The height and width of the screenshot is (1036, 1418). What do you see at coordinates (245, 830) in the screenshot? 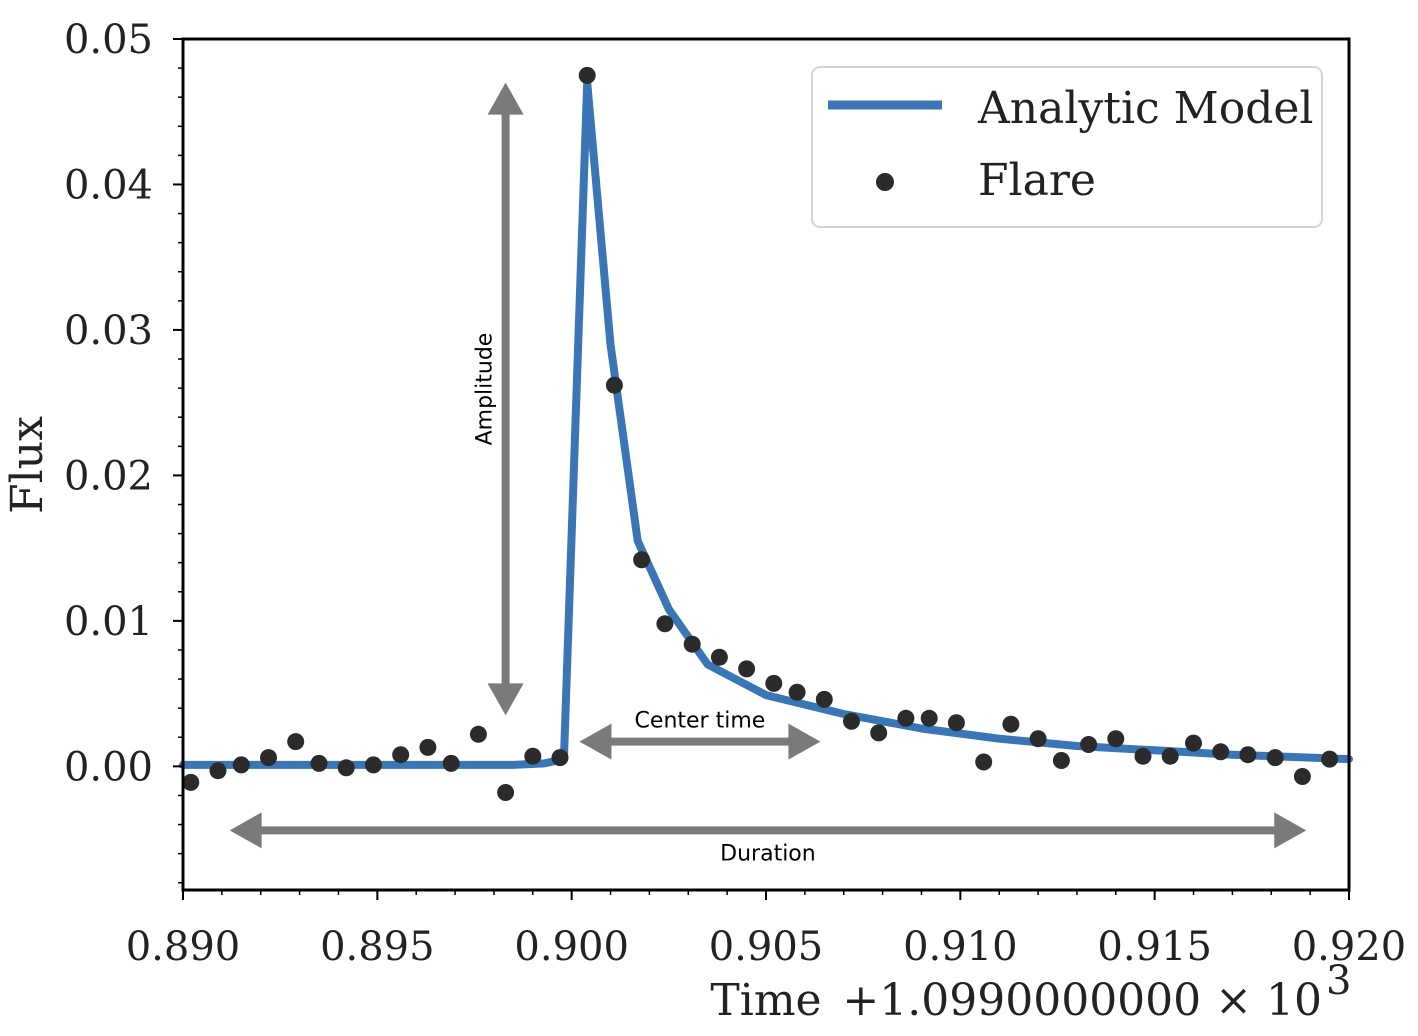
I see `duration-arrow-head-left` at bounding box center [245, 830].